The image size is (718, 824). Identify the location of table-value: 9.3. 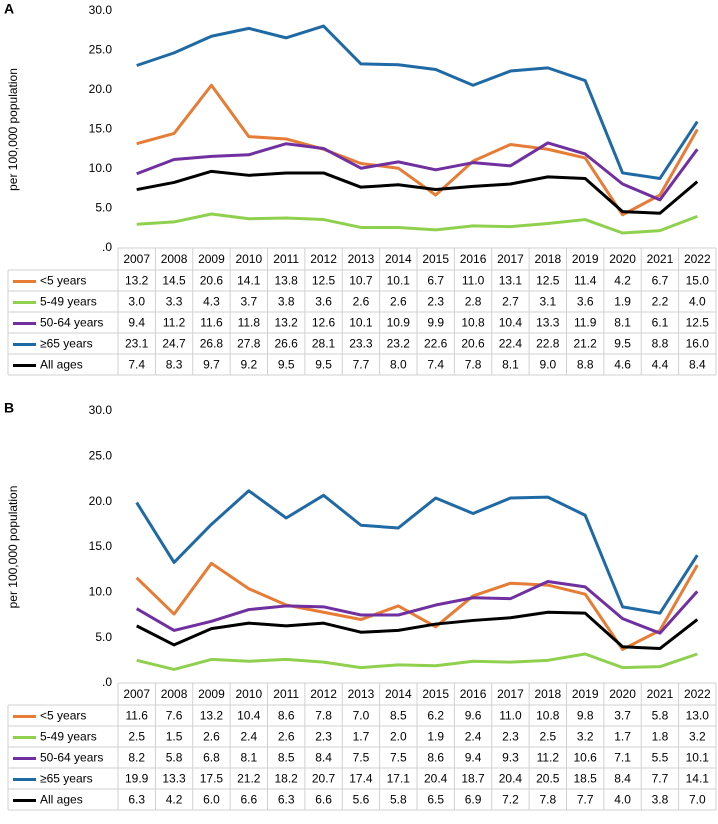
(510, 758).